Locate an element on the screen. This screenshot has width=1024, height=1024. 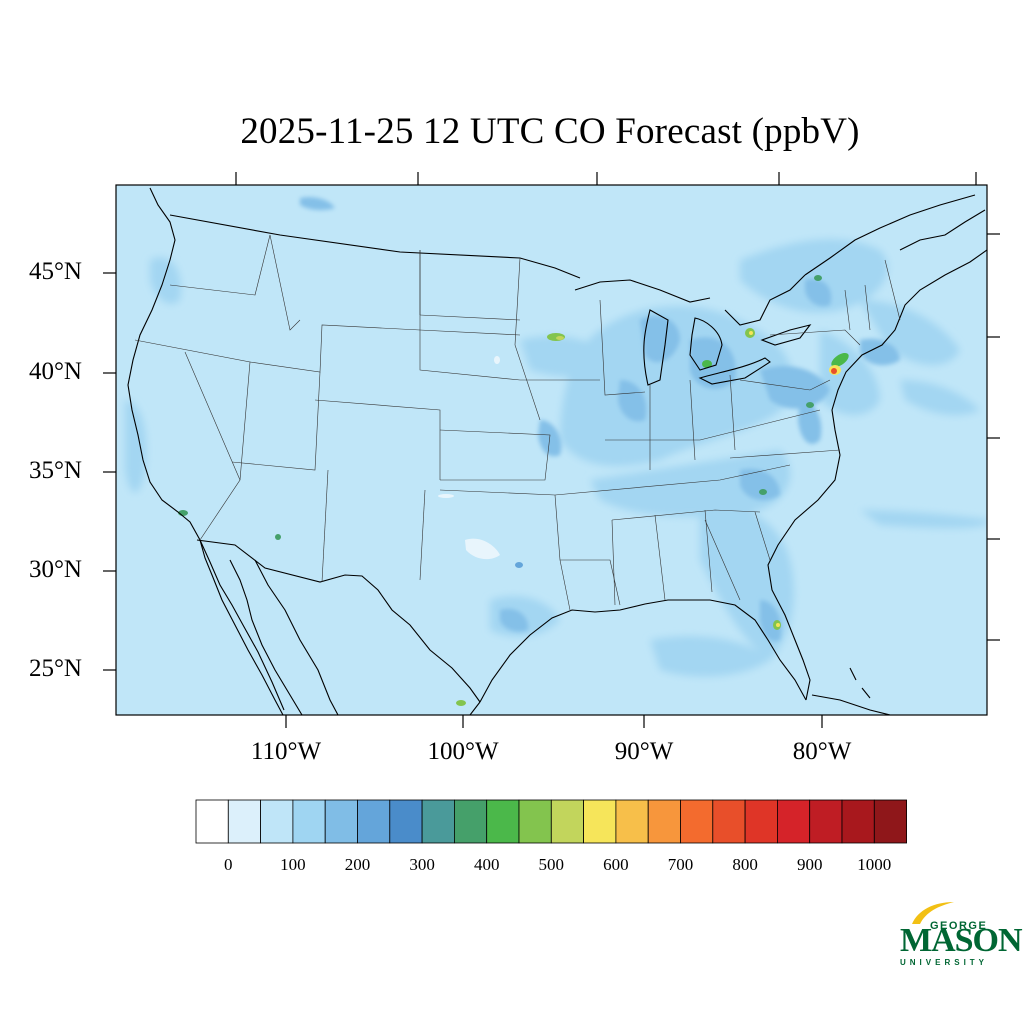
lon-label-80w: 80°W is located at coordinates (822, 751).